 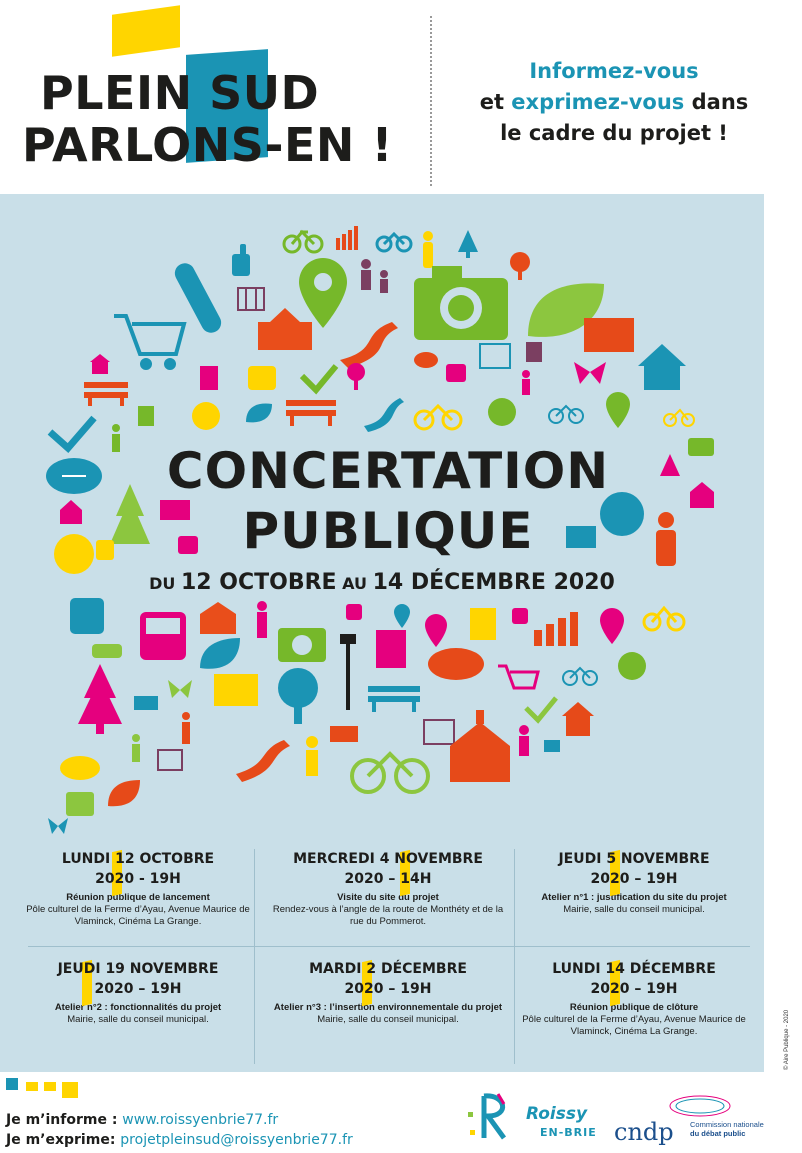 What do you see at coordinates (388, 969) in the screenshot?
I see `event-name: MARDI 2 DÉCEMBRE` at bounding box center [388, 969].